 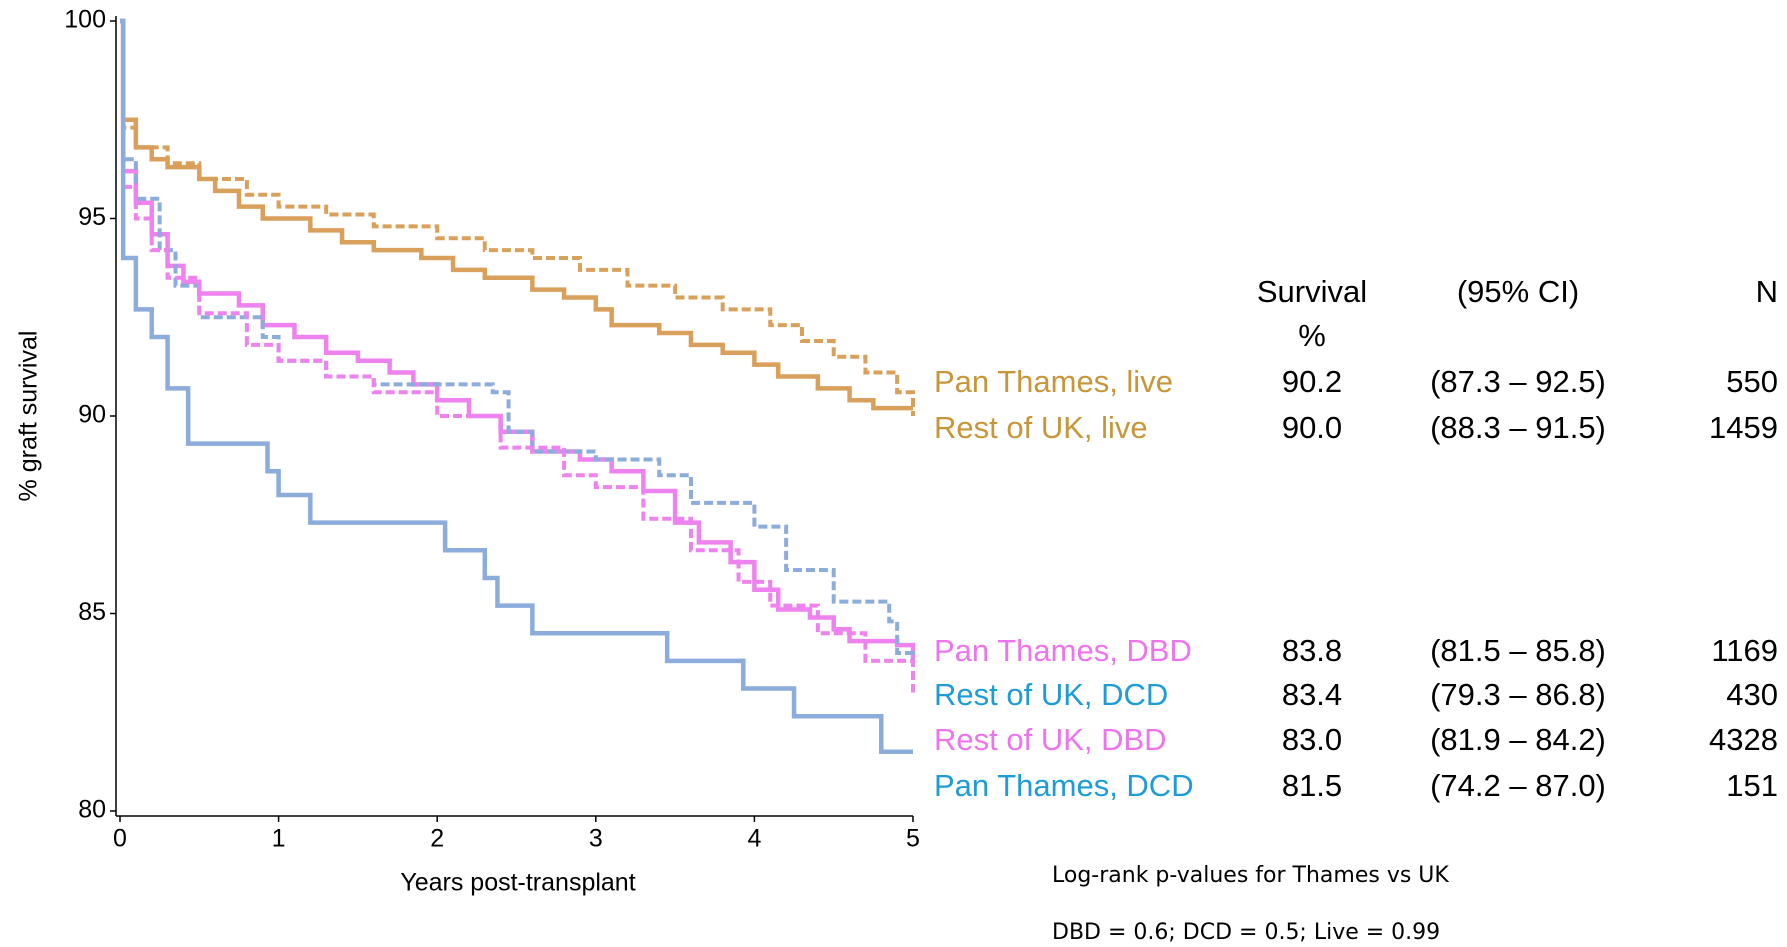 I want to click on y-tick-label: 95, so click(x=92, y=217).